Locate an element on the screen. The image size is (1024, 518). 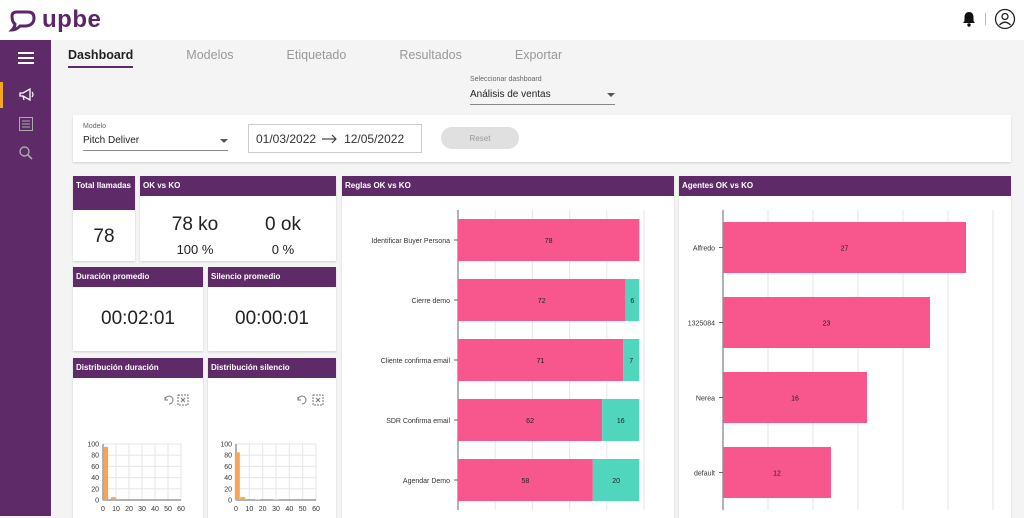
date-range-picker: 01/03/2022 12/05/2022 is located at coordinates (335, 138).